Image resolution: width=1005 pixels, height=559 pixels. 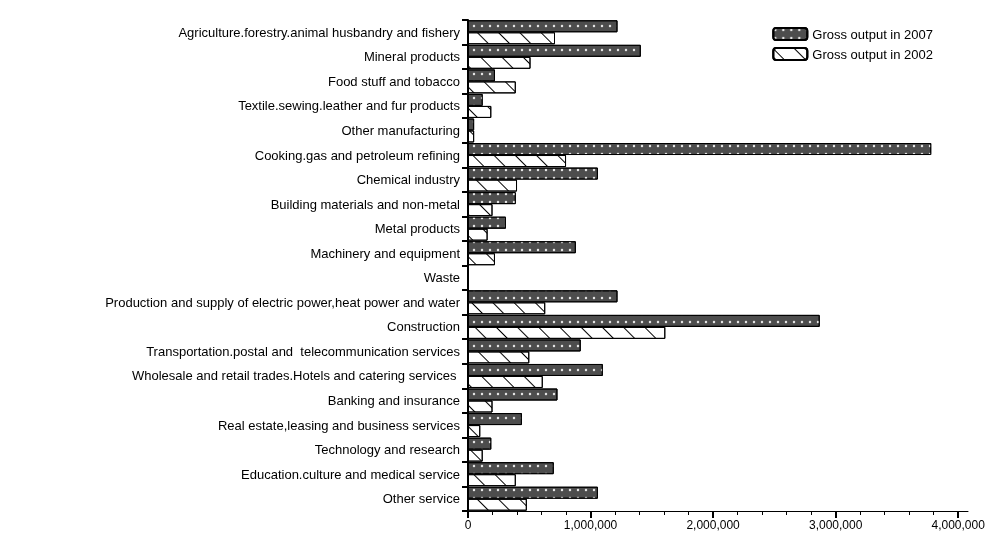 I want to click on y-tick-label: Building materials and non-metal, so click(x=365, y=204).